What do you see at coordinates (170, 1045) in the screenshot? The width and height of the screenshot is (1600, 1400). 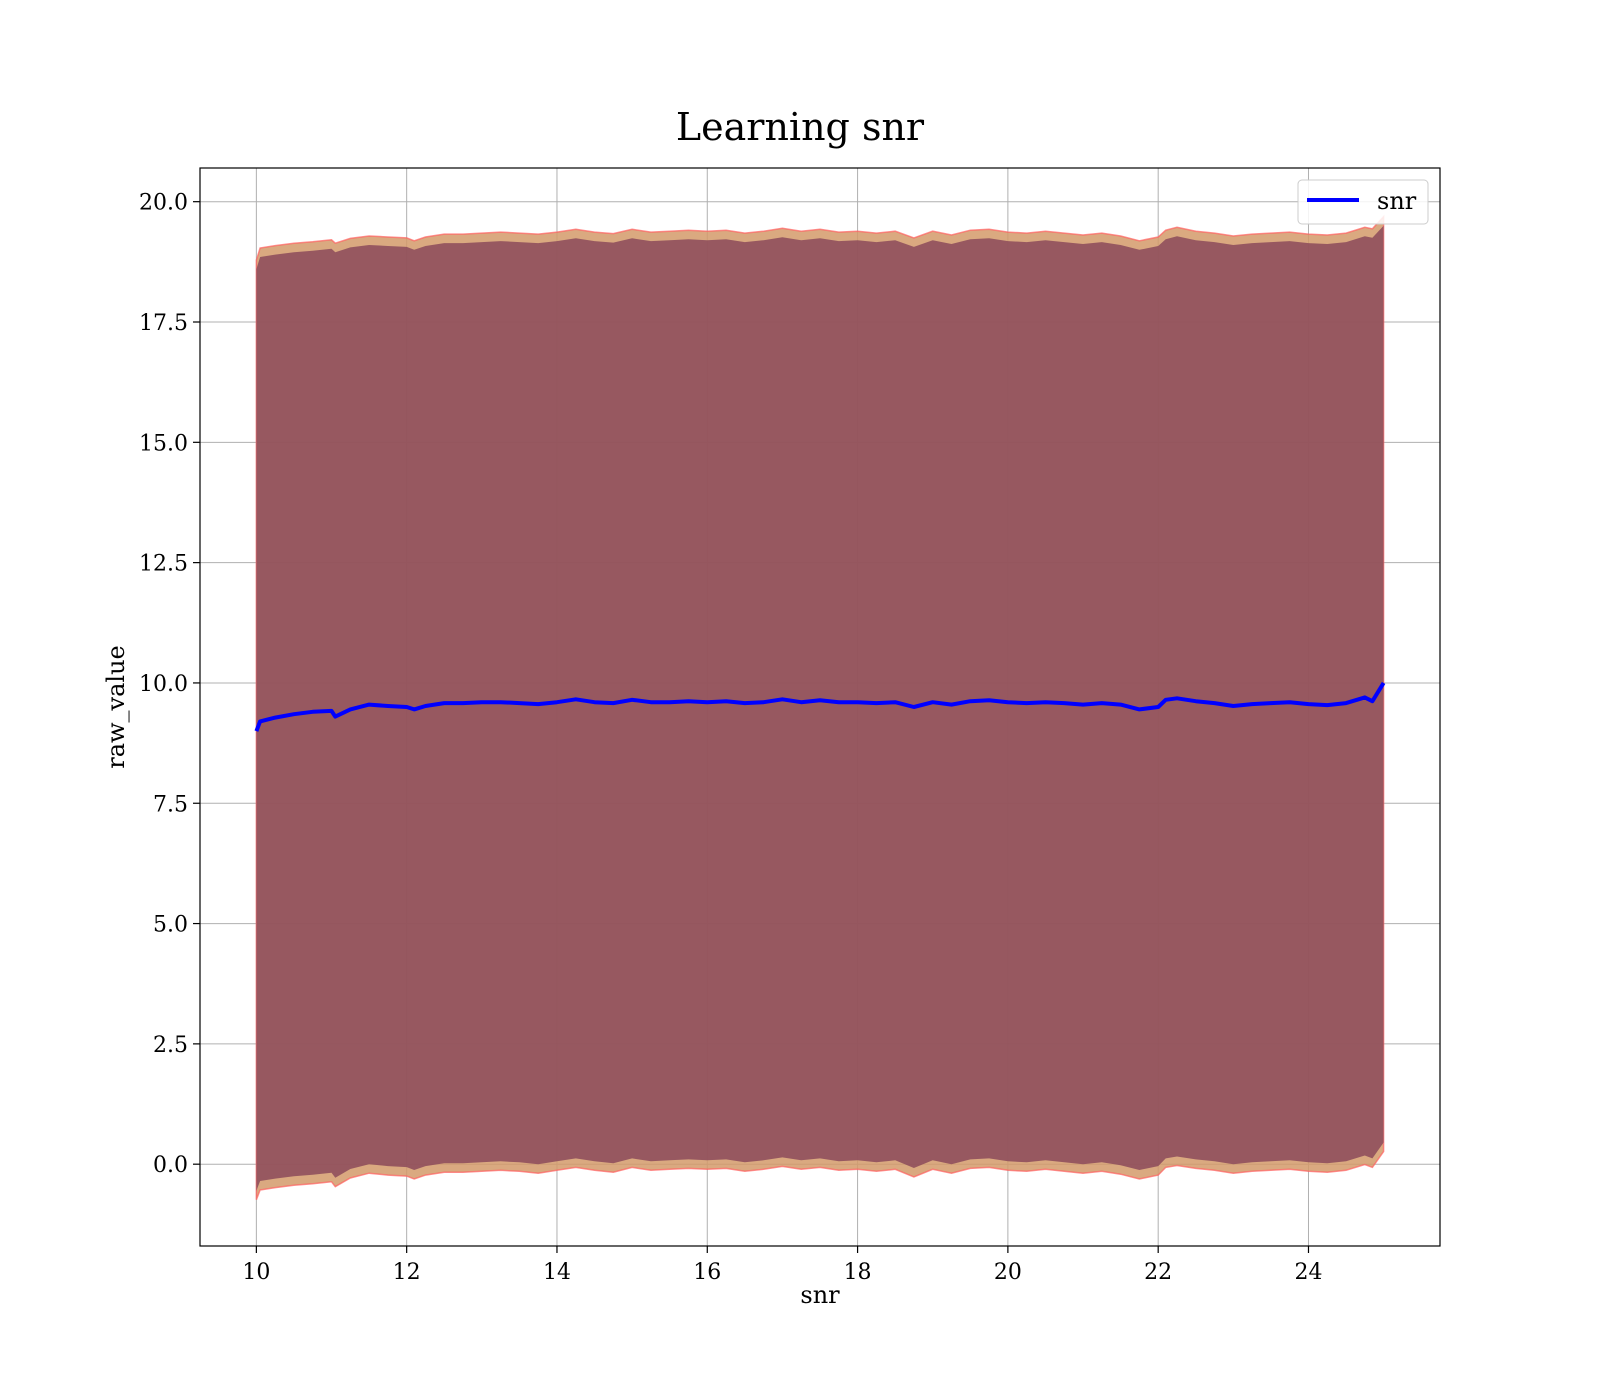 I see `y-tick-label: 2.5` at bounding box center [170, 1045].